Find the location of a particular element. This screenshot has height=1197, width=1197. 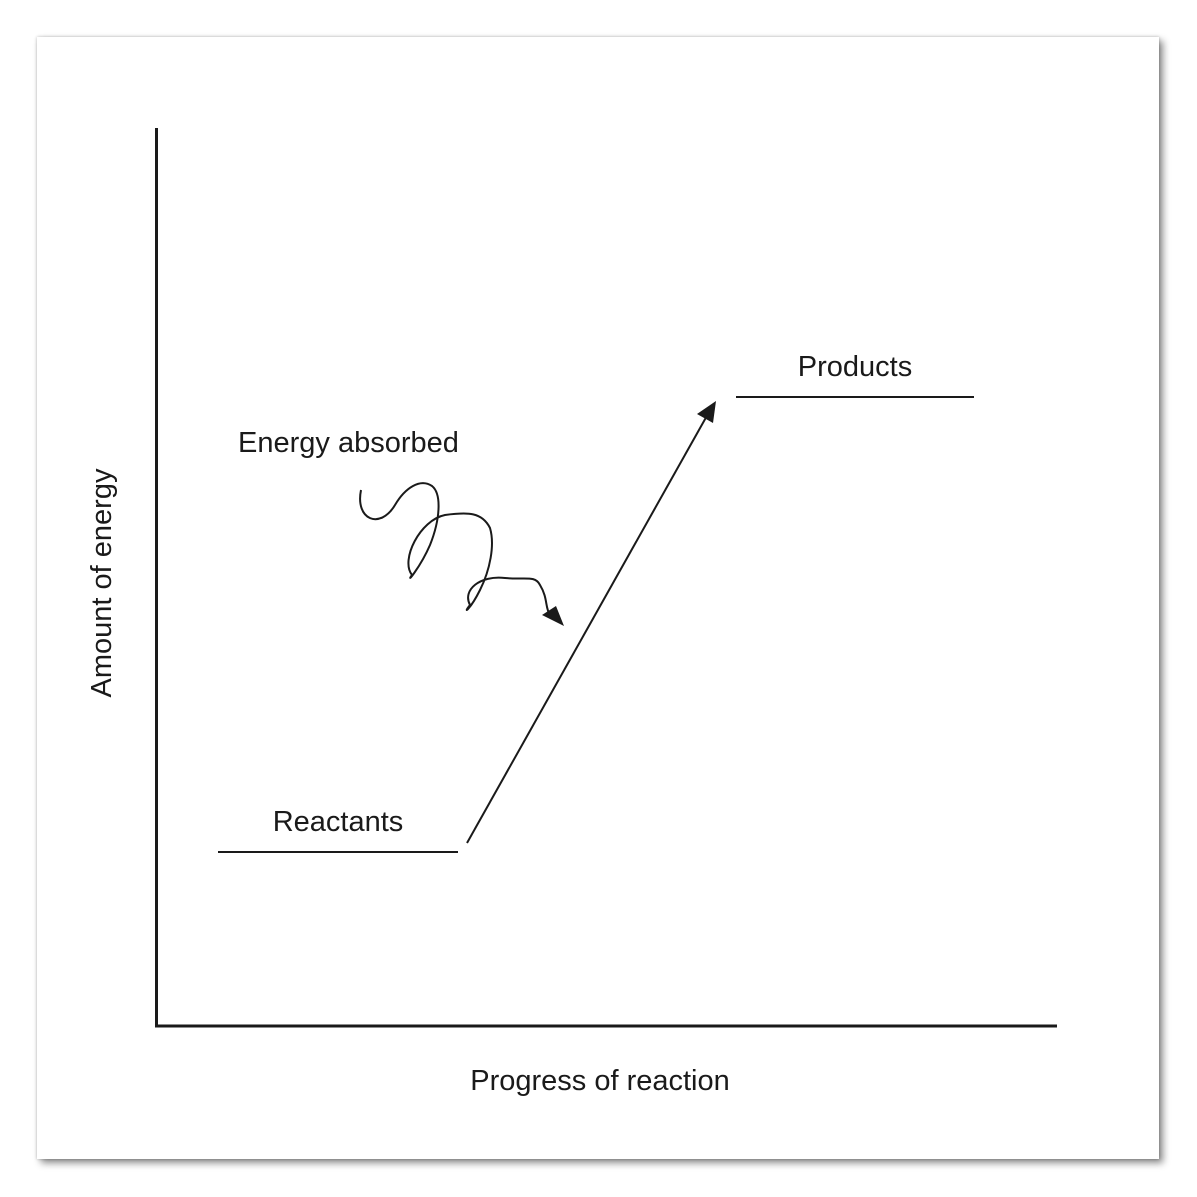

x-axis-label: Progress of reaction is located at coordinates (600, 1081).